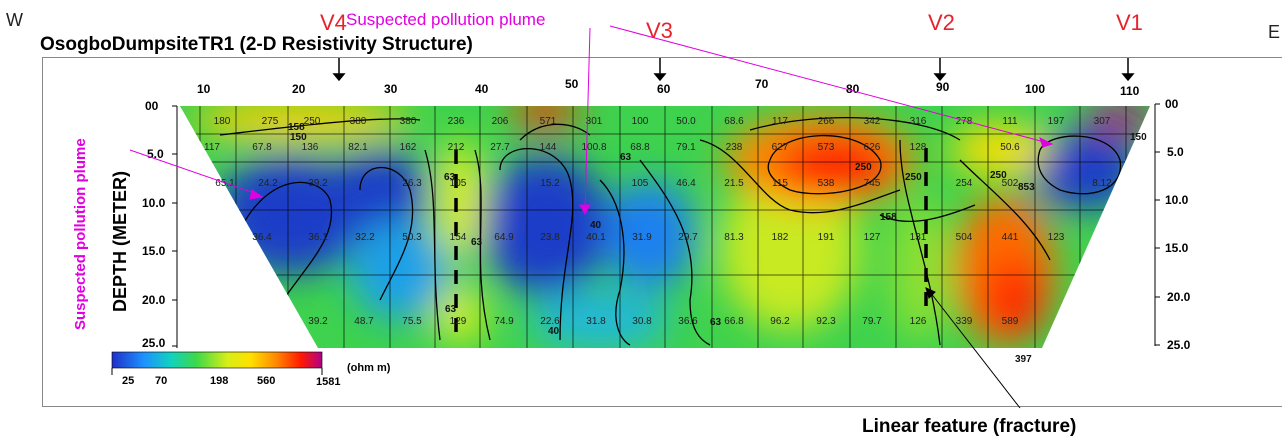  I want to click on cell-value: 100, so click(640, 121).